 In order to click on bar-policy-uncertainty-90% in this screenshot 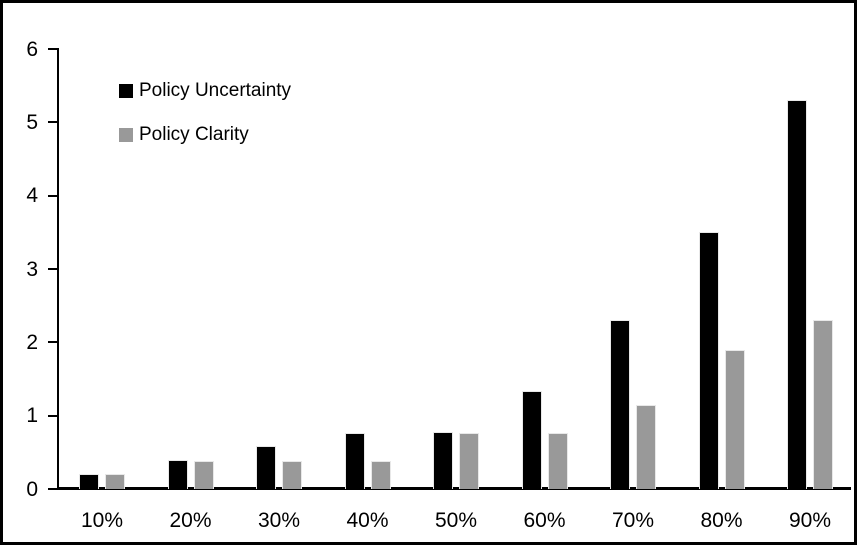, I will do `click(797, 294)`.